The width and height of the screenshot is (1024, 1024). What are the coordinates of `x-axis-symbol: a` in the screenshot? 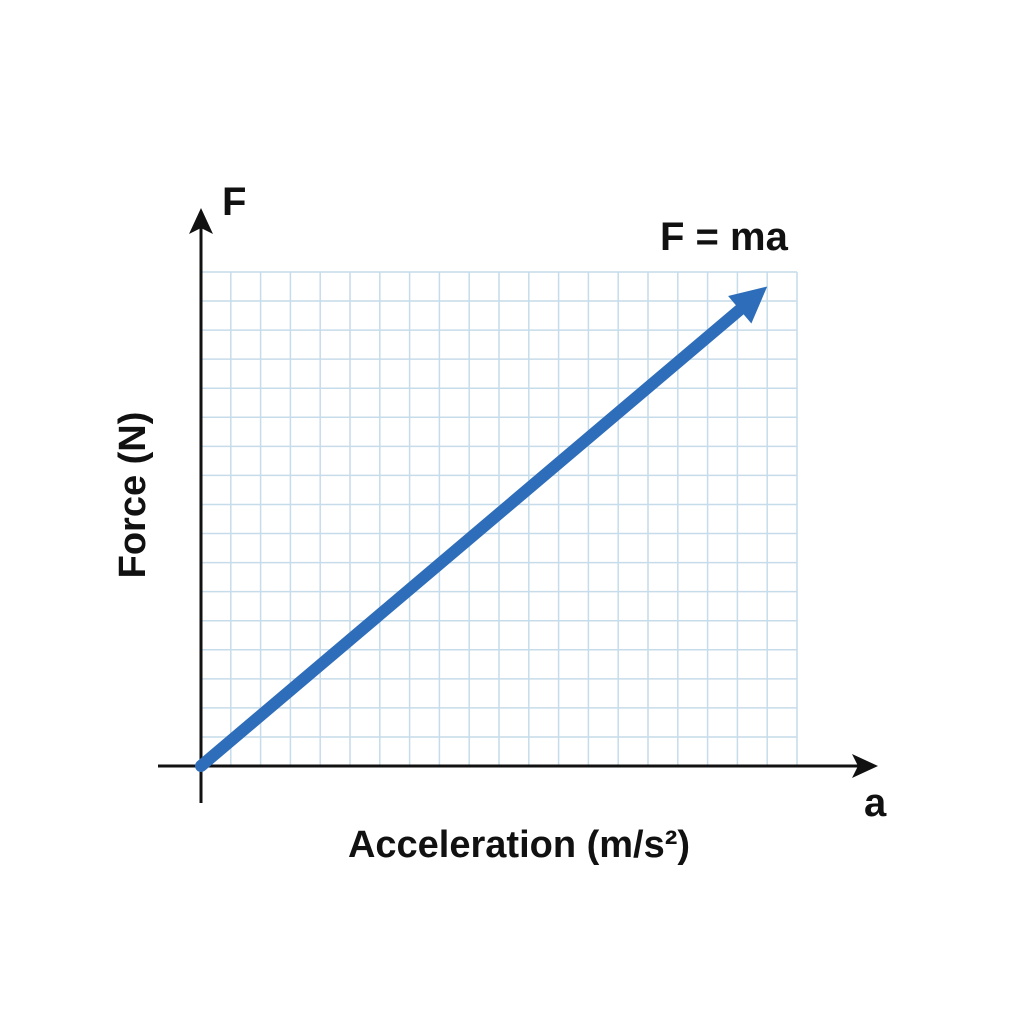 It's located at (875, 803).